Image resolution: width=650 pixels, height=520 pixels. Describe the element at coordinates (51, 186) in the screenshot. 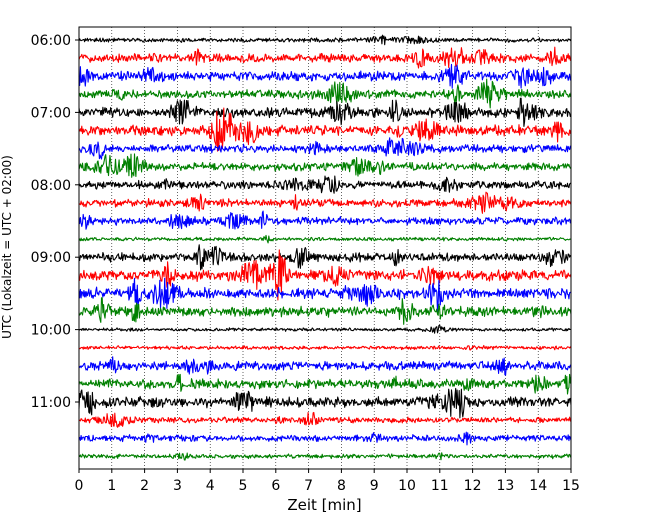

I see `y-tick-label: 08:00` at that location.